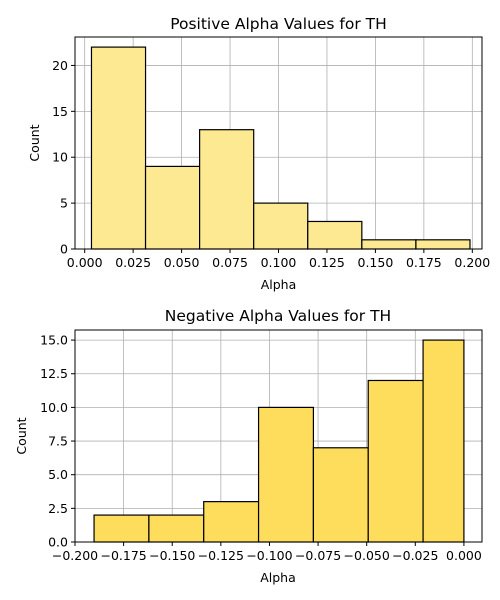 This screenshot has height=600, width=500. Describe the element at coordinates (230, 262) in the screenshot. I see `x-tick-label: 0.075` at that location.